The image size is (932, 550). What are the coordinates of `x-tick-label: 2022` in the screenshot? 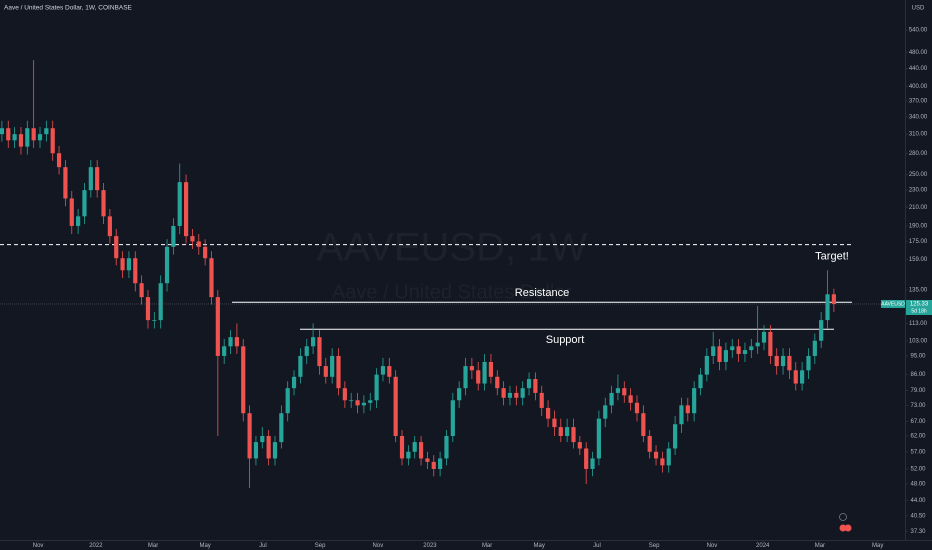 It's located at (96, 546).